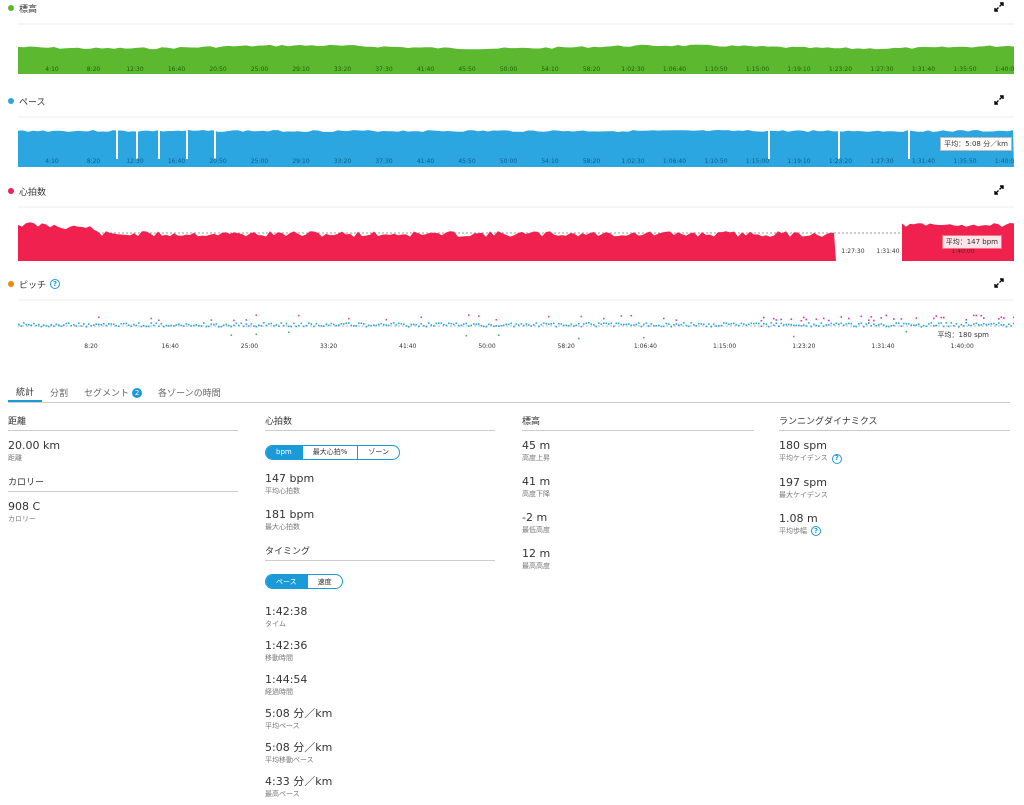 This screenshot has width=1024, height=805. What do you see at coordinates (189, 394) in the screenshot?
I see `tab-zones: 各ゾーンの時間` at bounding box center [189, 394].